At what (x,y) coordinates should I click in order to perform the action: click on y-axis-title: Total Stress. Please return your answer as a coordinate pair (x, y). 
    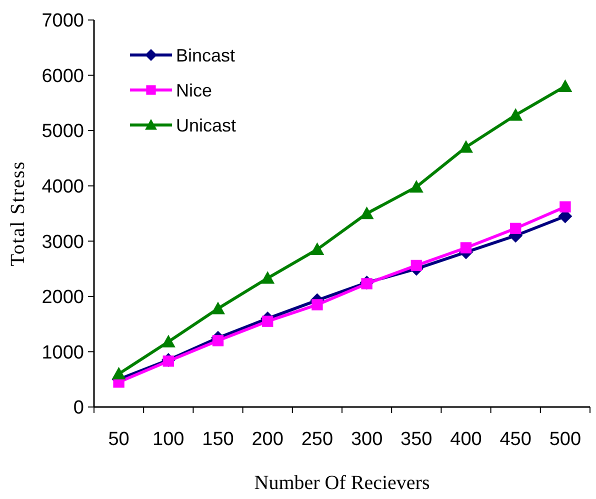
    Looking at the image, I should click on (18, 213).